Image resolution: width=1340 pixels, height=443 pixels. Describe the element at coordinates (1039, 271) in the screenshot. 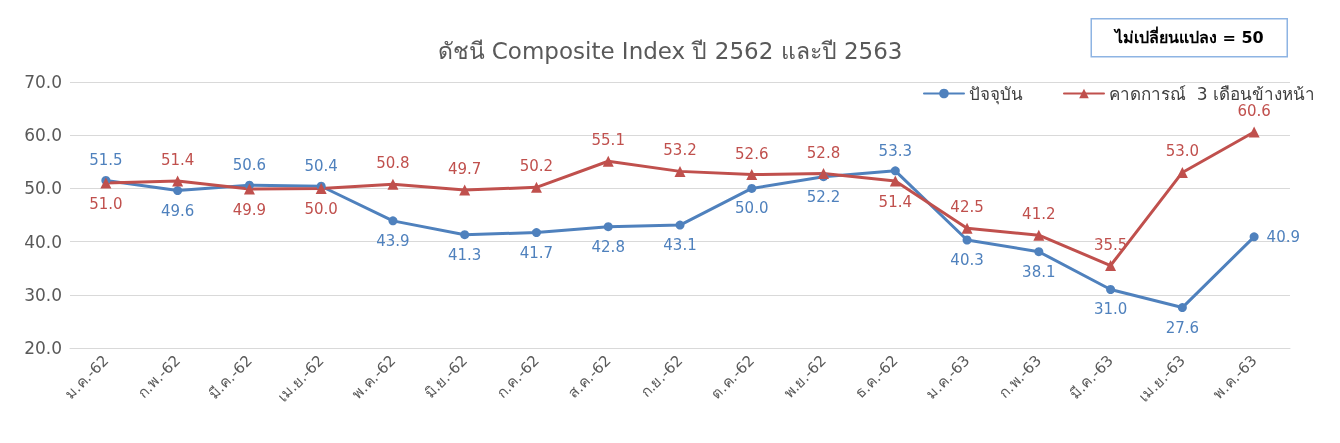

I see `data-label: 38.1` at that location.